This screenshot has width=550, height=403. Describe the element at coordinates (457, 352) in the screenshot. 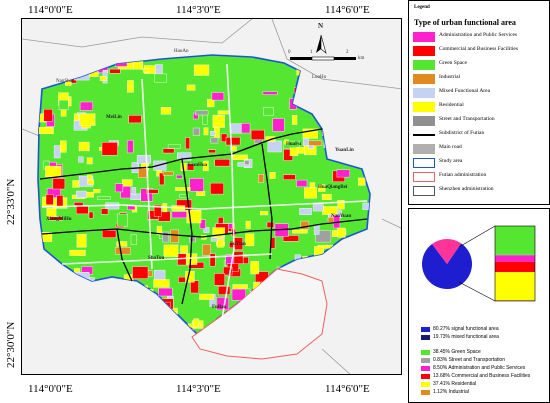

I see `stat-label: 38.45% Green Space` at that location.